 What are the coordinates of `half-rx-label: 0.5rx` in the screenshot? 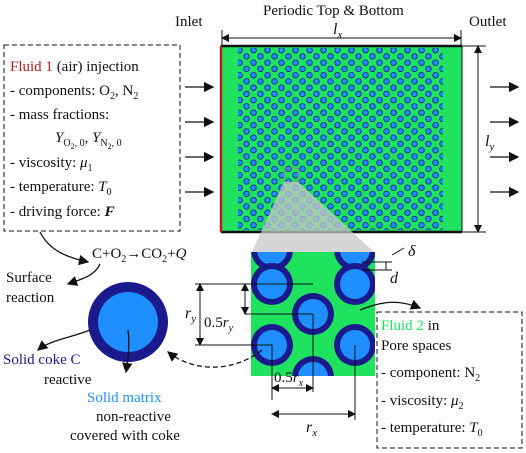 It's located at (289, 379).